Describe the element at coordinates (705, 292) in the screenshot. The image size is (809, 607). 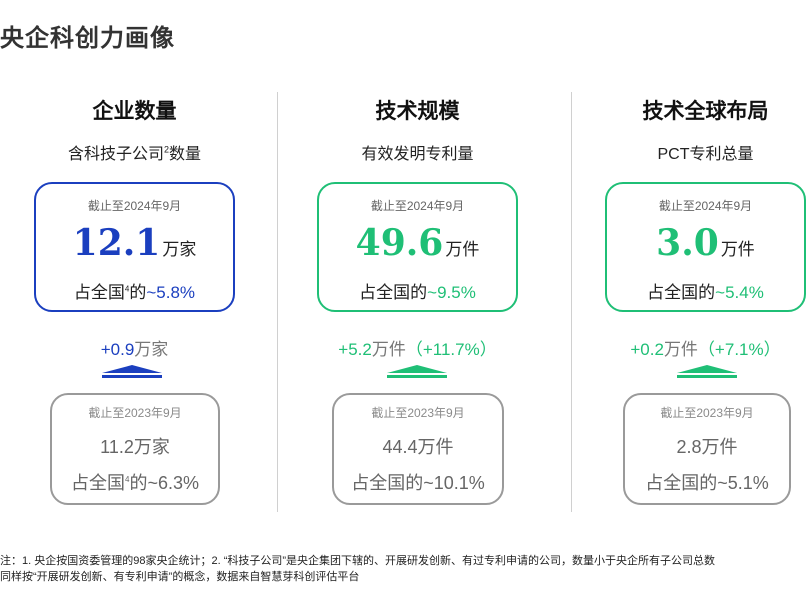
I see `current-share: 占全国的~5.4%` at that location.